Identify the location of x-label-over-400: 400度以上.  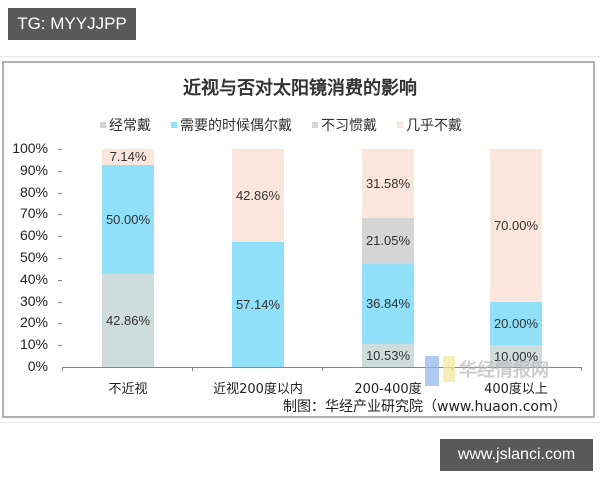
(516, 389).